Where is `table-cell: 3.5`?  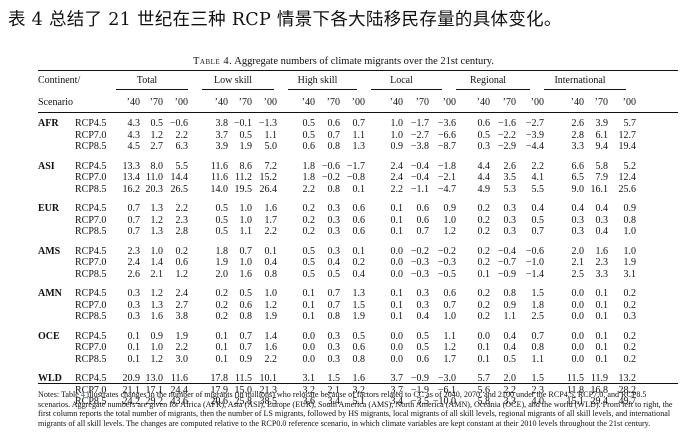 table-cell: 3.5 is located at coordinates (510, 177).